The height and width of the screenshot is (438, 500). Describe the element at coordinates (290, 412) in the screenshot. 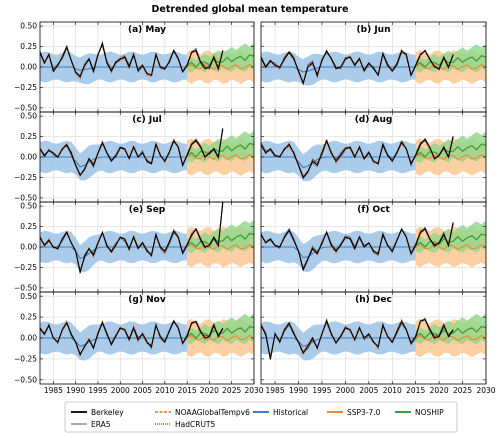

I see `legend-label-historical: Historical` at that location.